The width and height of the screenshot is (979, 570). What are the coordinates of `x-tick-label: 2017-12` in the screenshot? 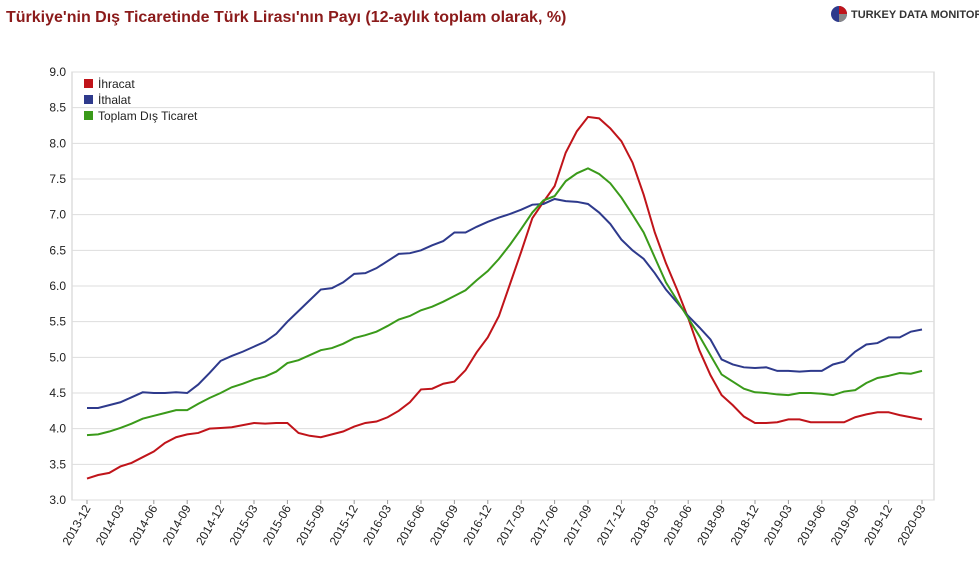 It's located at (611, 524).